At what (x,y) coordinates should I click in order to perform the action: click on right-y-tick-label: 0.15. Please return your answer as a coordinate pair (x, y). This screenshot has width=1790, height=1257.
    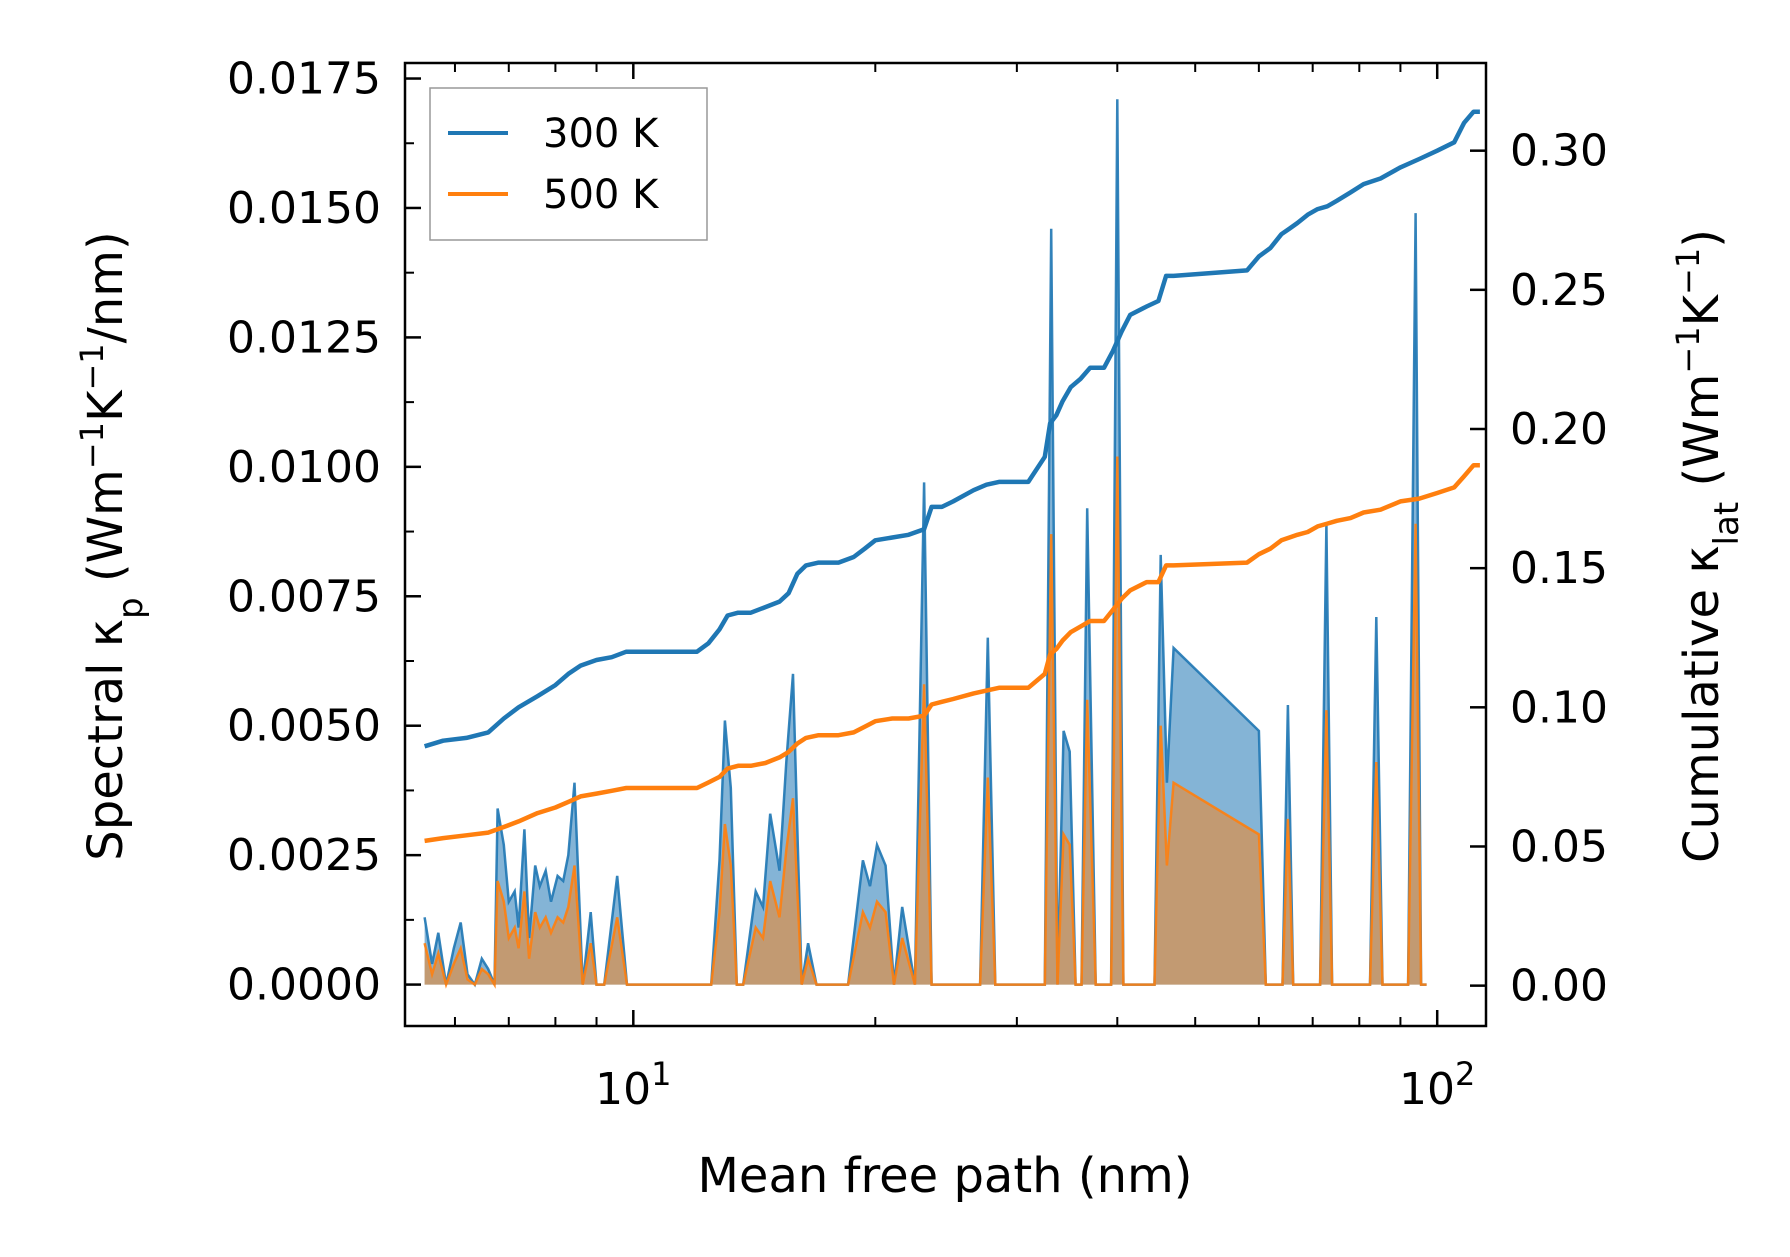
    Looking at the image, I should click on (1559, 568).